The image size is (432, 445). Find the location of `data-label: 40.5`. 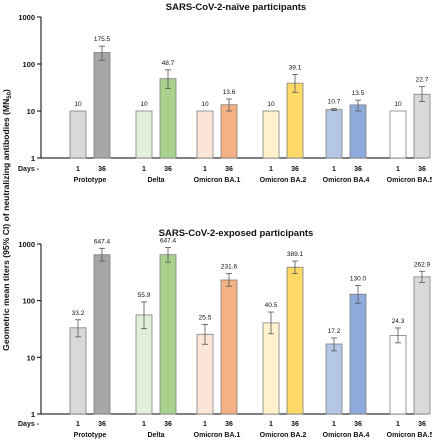

data-label: 40.5 is located at coordinates (271, 305).